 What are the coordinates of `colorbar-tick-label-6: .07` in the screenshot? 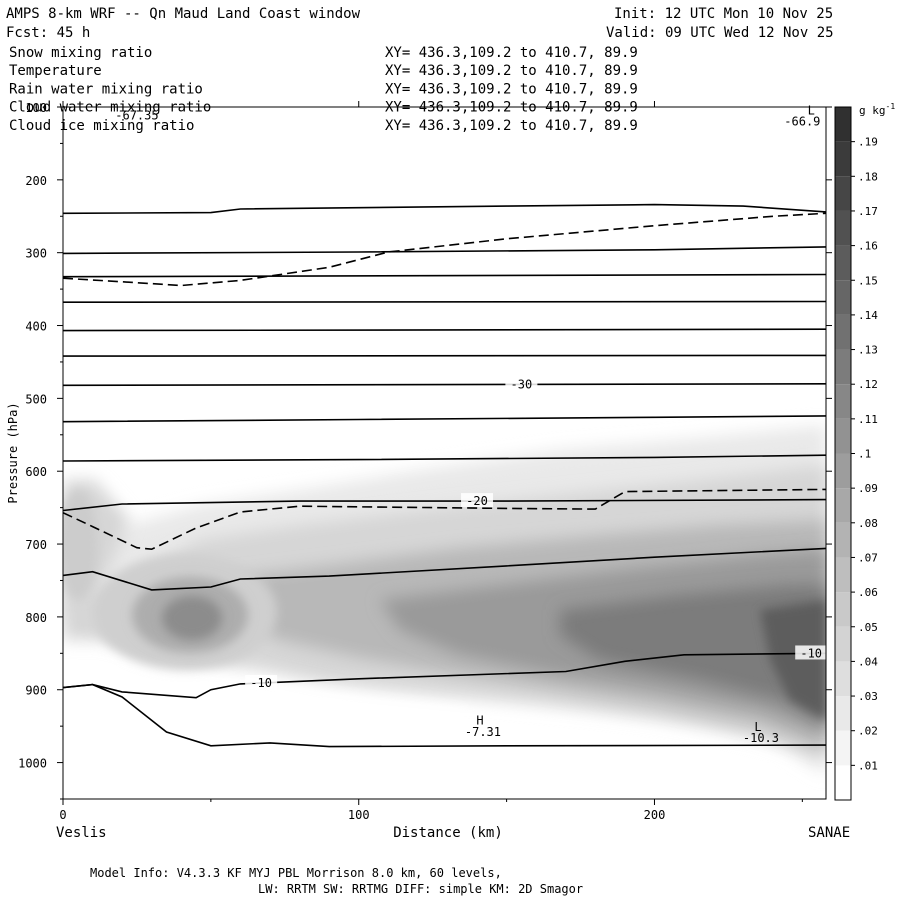 It's located at (868, 557).